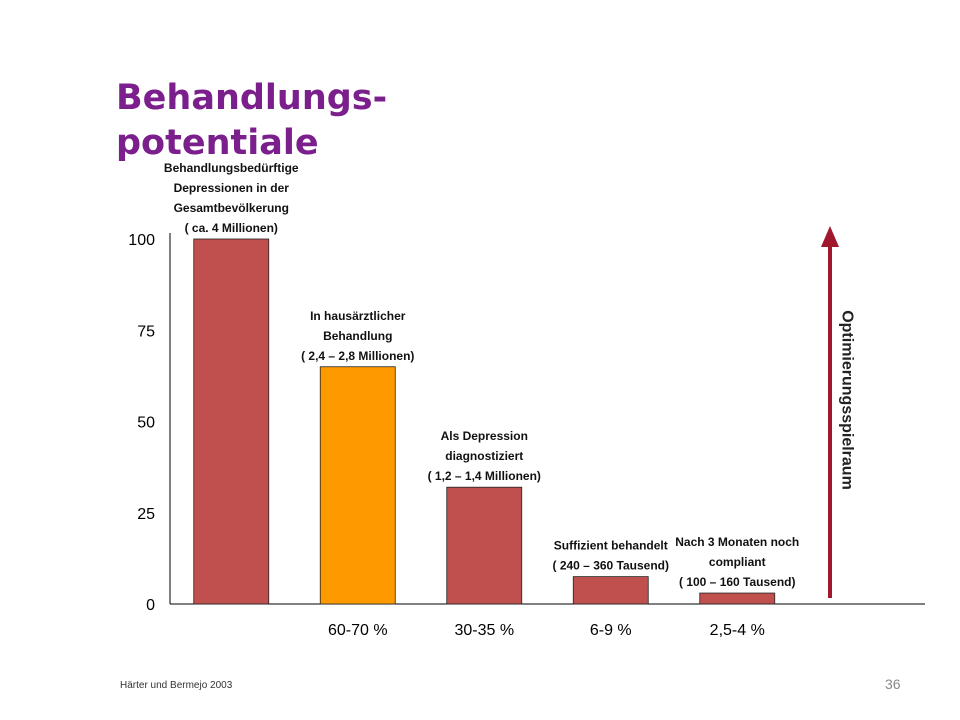 The height and width of the screenshot is (720, 960). I want to click on page-number: 36, so click(893, 684).